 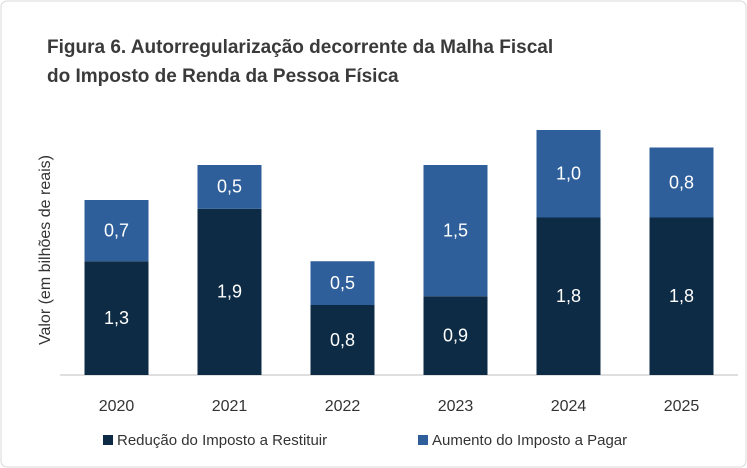 I want to click on x-tick-label: 2020, so click(x=117, y=406).